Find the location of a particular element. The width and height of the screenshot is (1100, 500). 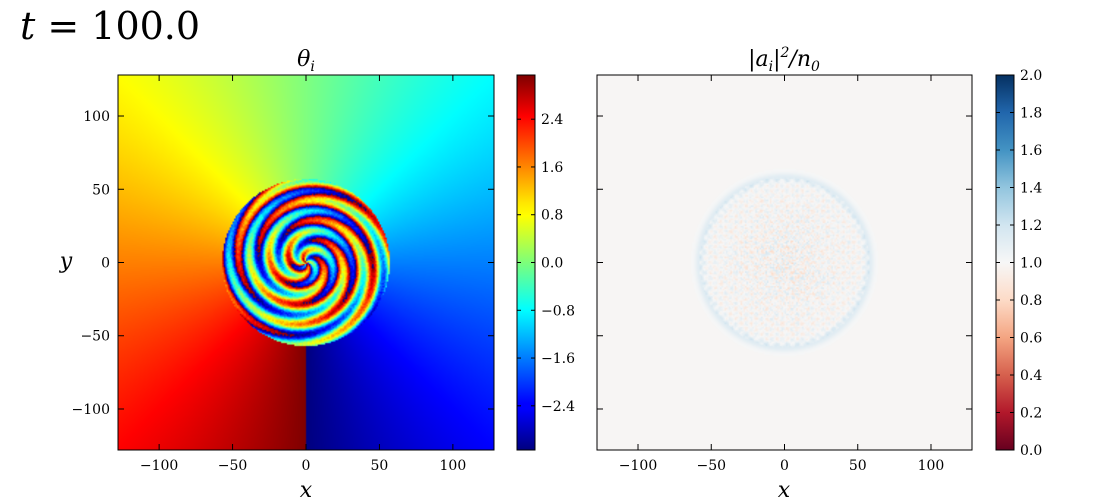

density-colorbar-tick-label: 1.8 is located at coordinates (1031, 114).